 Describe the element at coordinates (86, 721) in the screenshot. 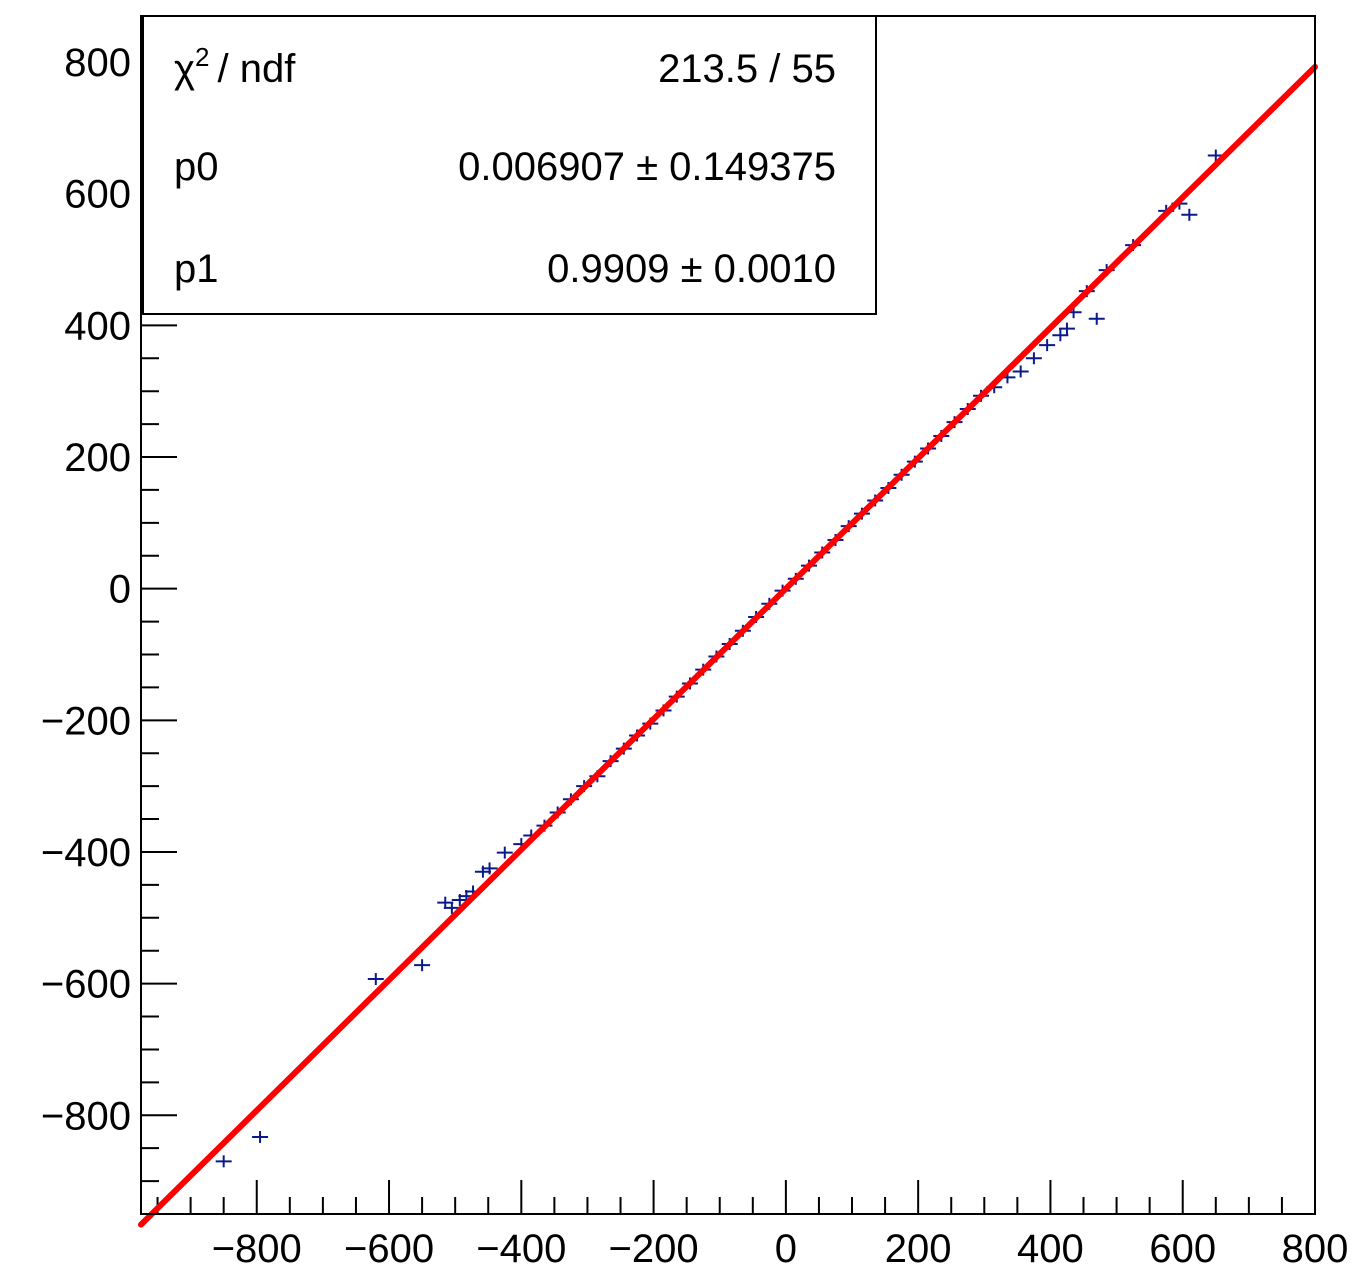

I see `y-tick-label: −200` at that location.